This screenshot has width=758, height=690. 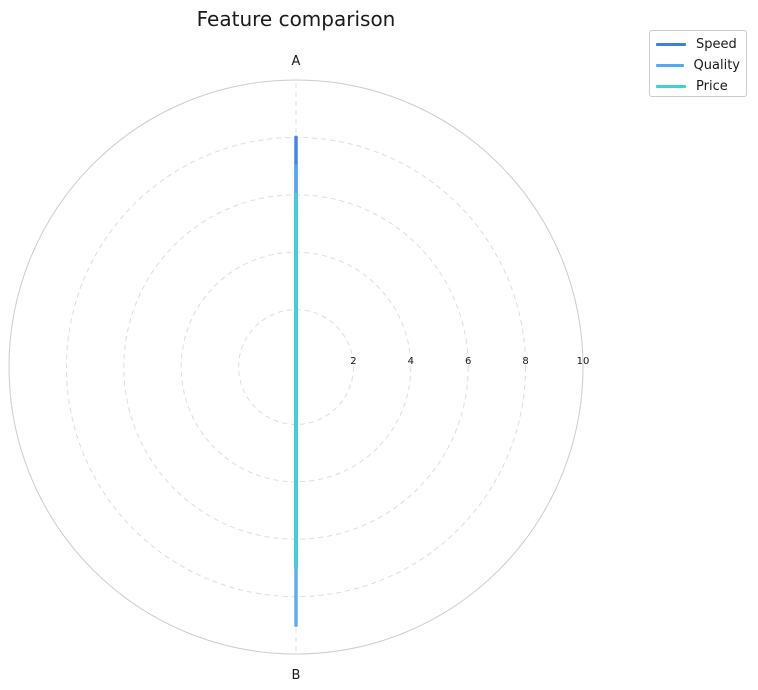 I want to click on radial-ticks: 2 4 6 8 10, so click(x=469, y=361).